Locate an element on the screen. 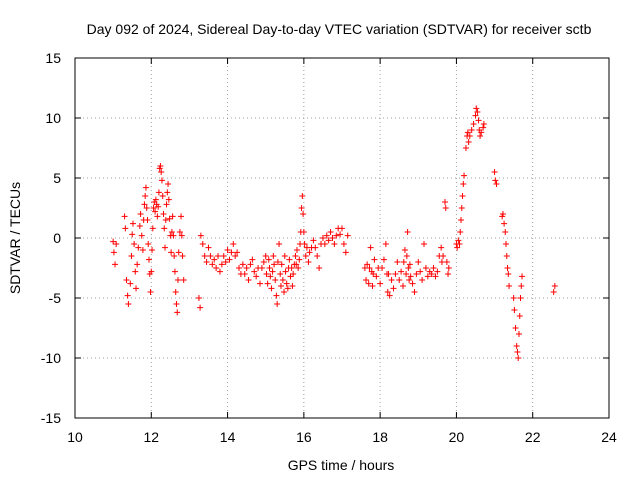 The image size is (640, 480). x-tick-label: 24 is located at coordinates (609, 437).